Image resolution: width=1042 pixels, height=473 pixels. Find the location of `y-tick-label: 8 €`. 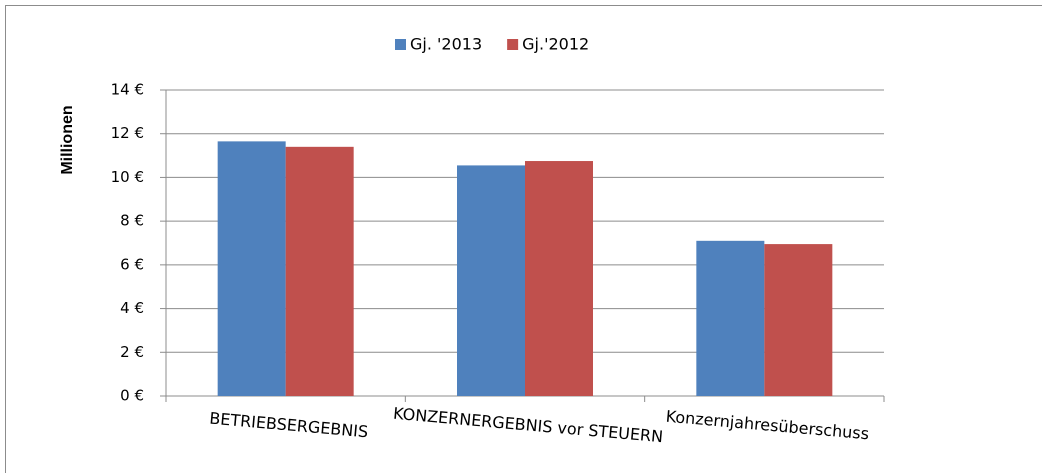

y-tick-label: 8 € is located at coordinates (132, 221).